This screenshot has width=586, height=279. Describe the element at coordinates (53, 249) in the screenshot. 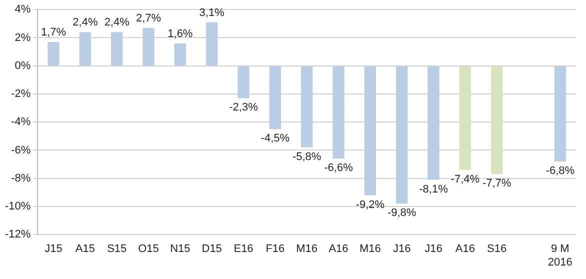

I see `x-tick-label: J15` at that location.